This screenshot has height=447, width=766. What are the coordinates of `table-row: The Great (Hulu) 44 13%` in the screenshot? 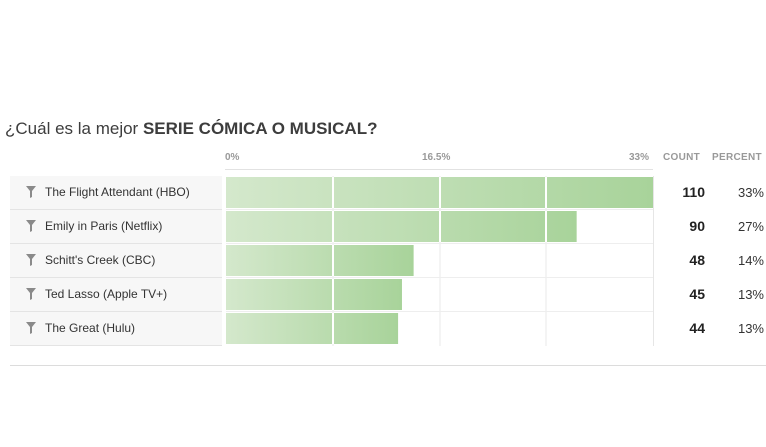 It's located at (387, 329).